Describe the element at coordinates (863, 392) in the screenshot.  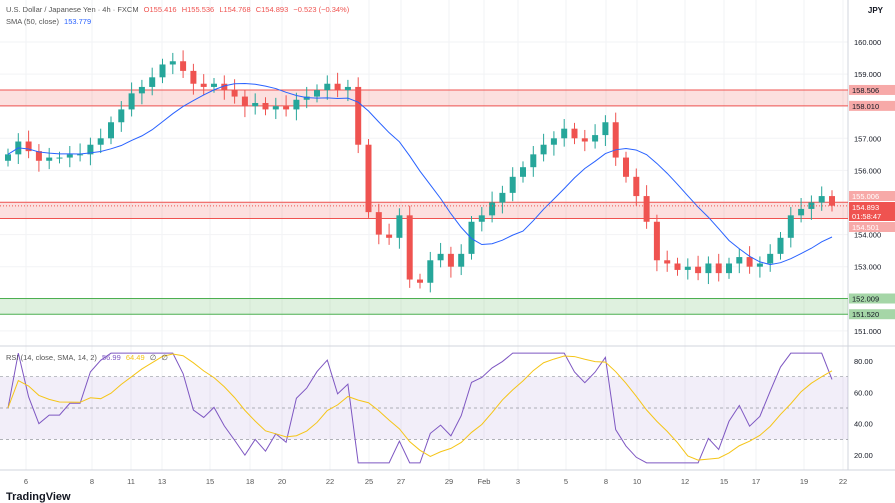
I see `rsi-tick-label: 60.00` at that location.